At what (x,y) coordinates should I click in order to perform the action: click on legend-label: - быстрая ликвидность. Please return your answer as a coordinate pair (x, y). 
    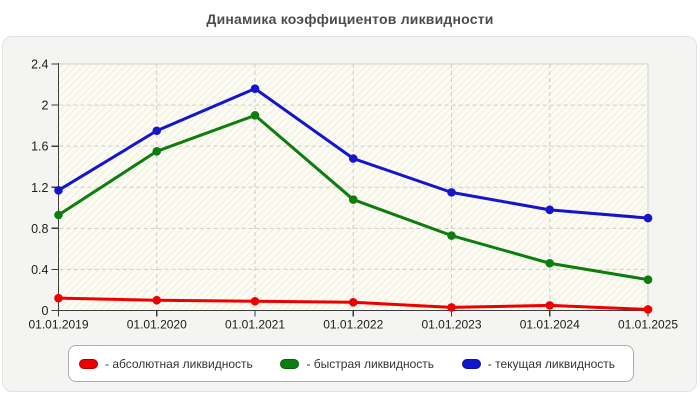
    Looking at the image, I should click on (370, 363).